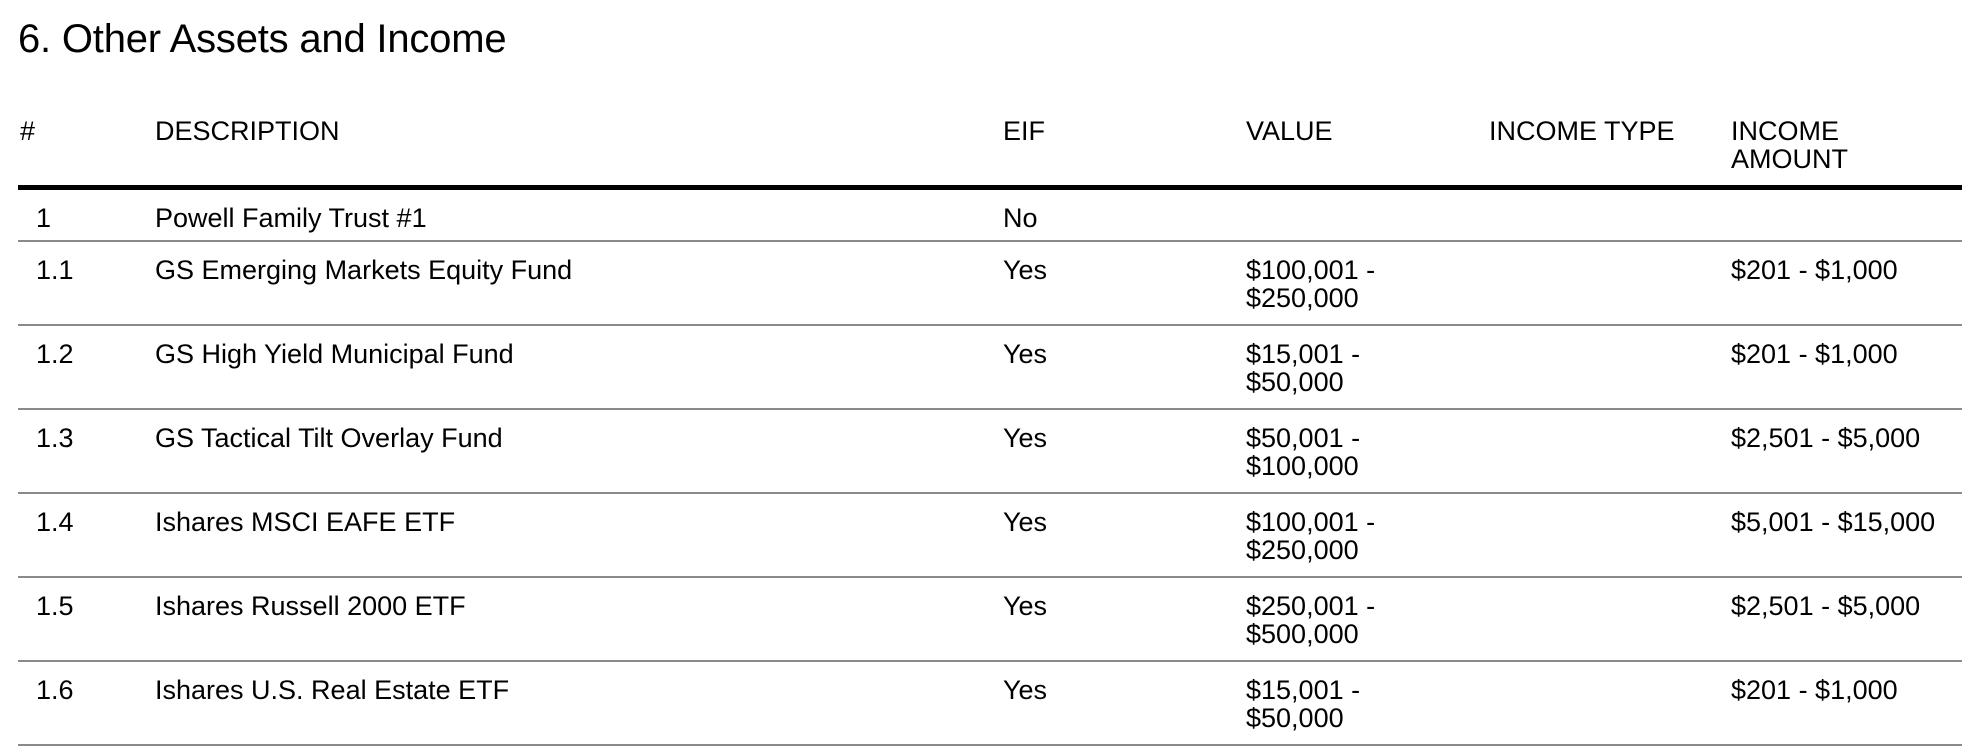  I want to click on cell-num: 1.5, so click(86, 619).